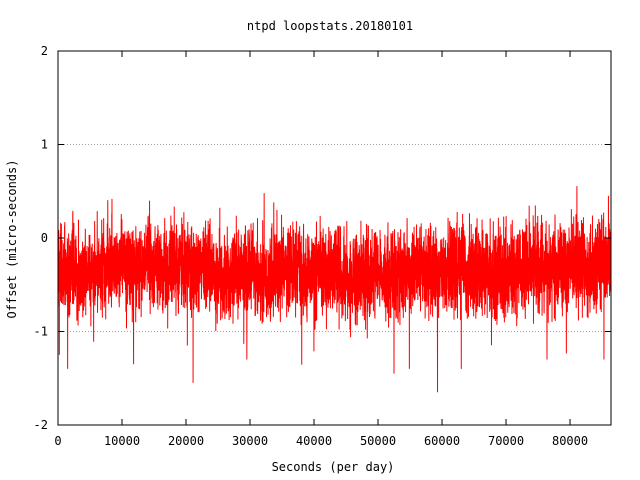 This screenshot has height=480, width=640. I want to click on chart-title: ntpd loopstats.20180101, so click(330, 26).